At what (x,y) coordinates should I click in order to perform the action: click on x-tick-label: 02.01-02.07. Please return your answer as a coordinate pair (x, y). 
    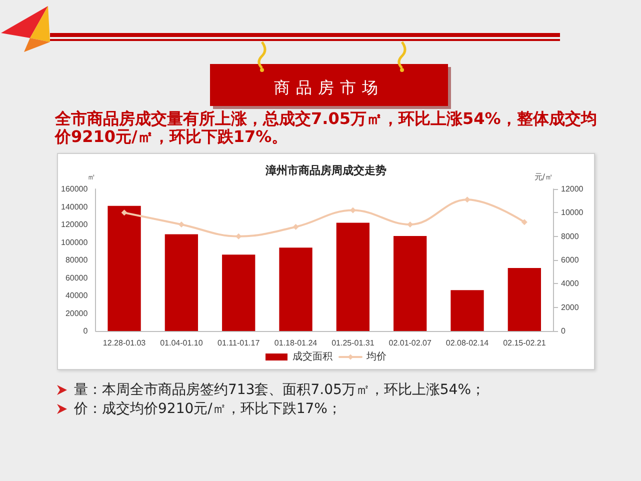
    Looking at the image, I should click on (410, 343).